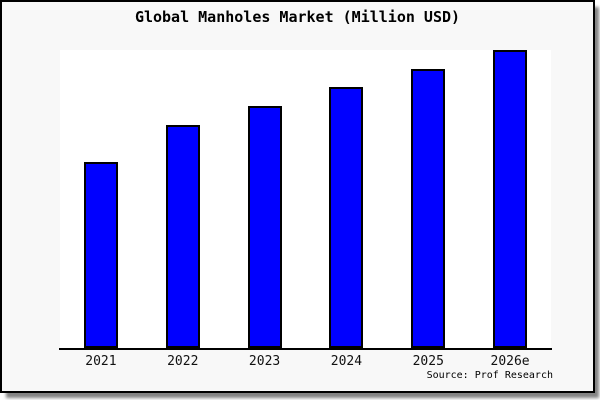 The width and height of the screenshot is (600, 400). I want to click on bar-2024, so click(346, 217).